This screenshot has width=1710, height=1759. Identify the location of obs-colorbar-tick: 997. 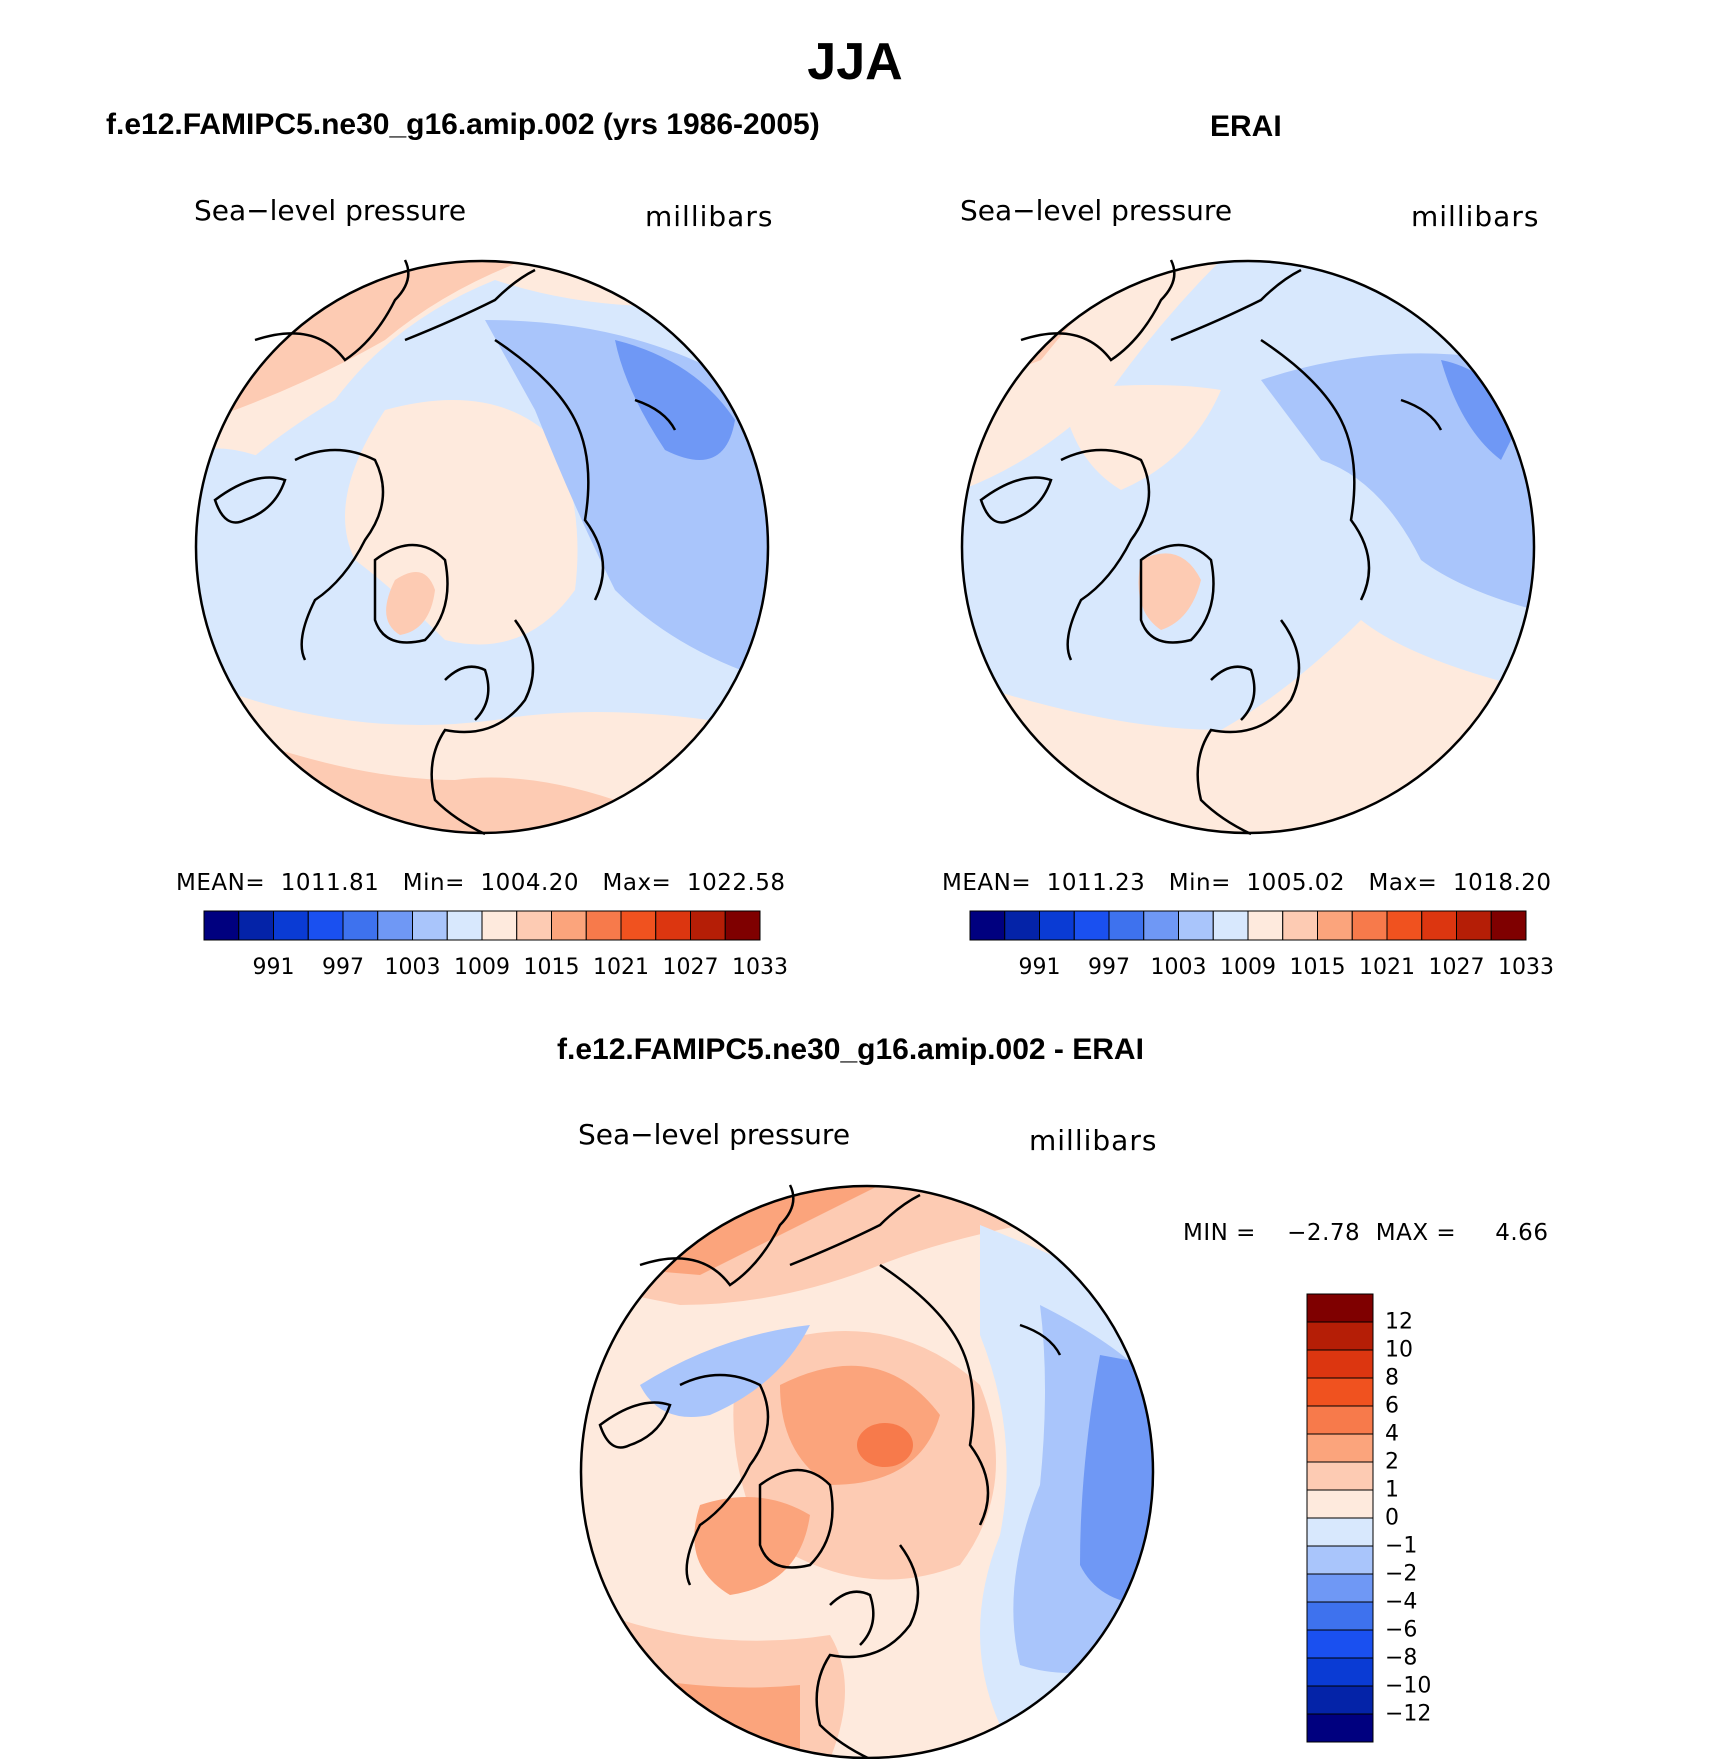
(1109, 967).